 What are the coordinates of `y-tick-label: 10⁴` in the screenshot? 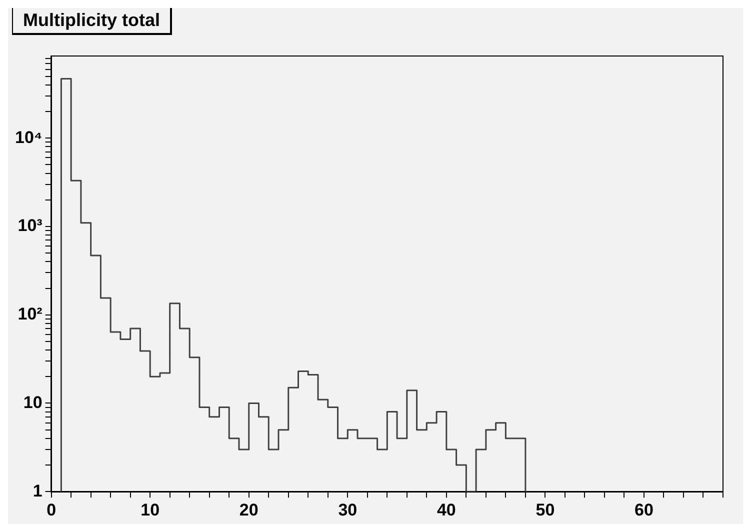 It's located at (28, 137).